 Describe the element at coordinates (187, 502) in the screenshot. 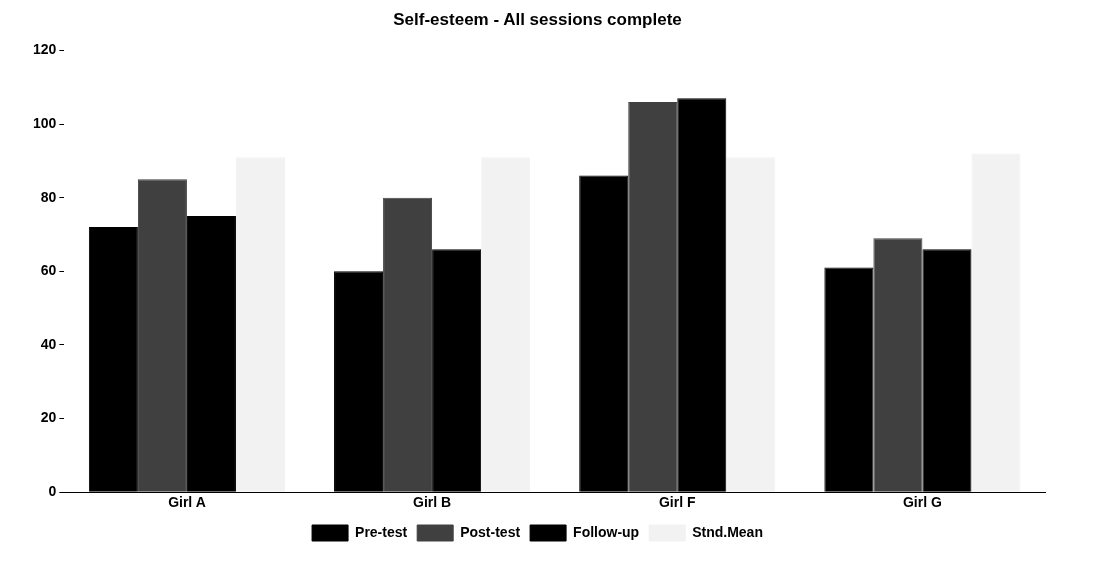

I see `x-tick-label: Girl A` at that location.